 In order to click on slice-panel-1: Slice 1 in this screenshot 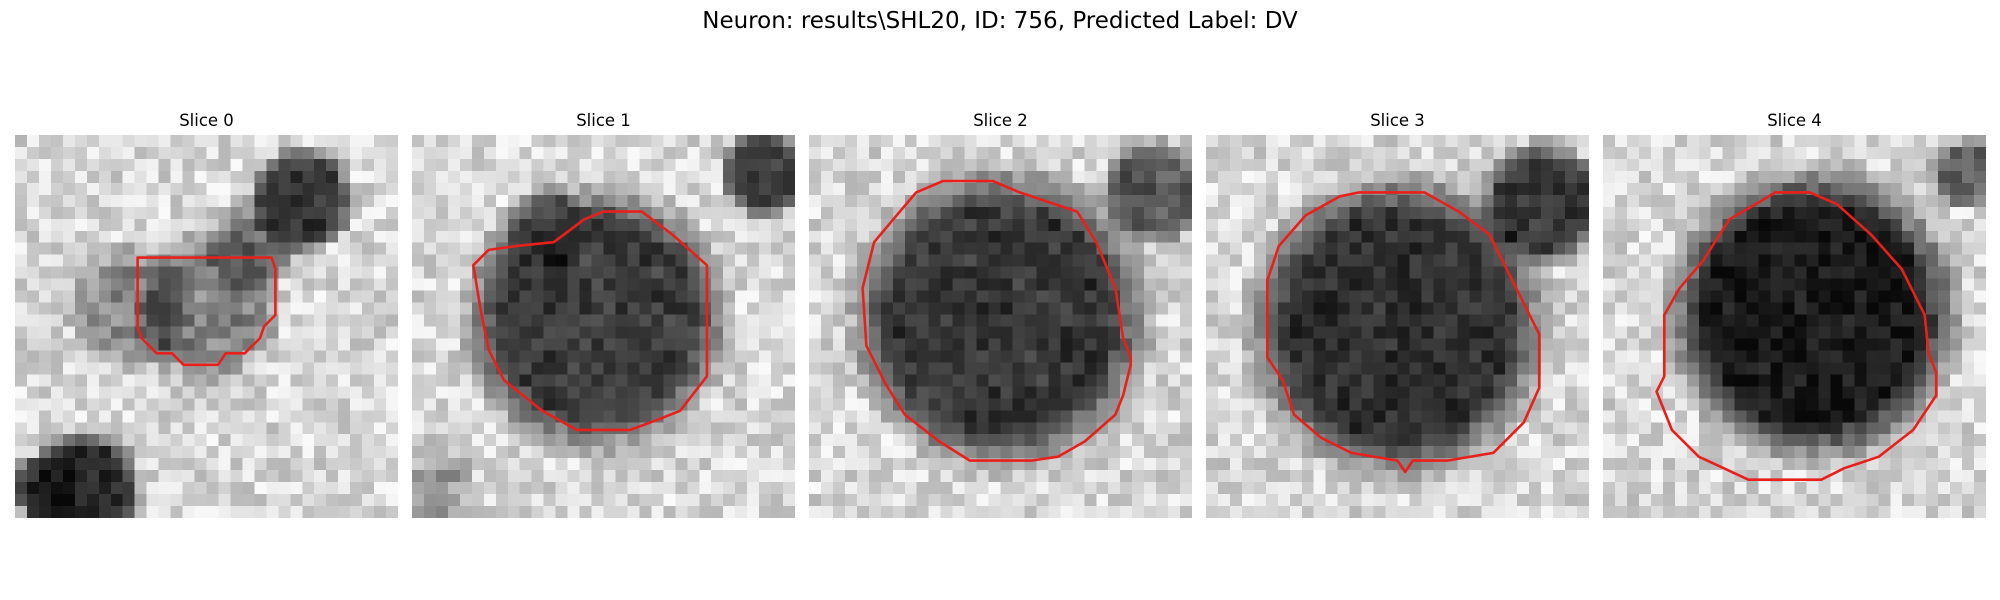, I will do `click(603, 313)`.